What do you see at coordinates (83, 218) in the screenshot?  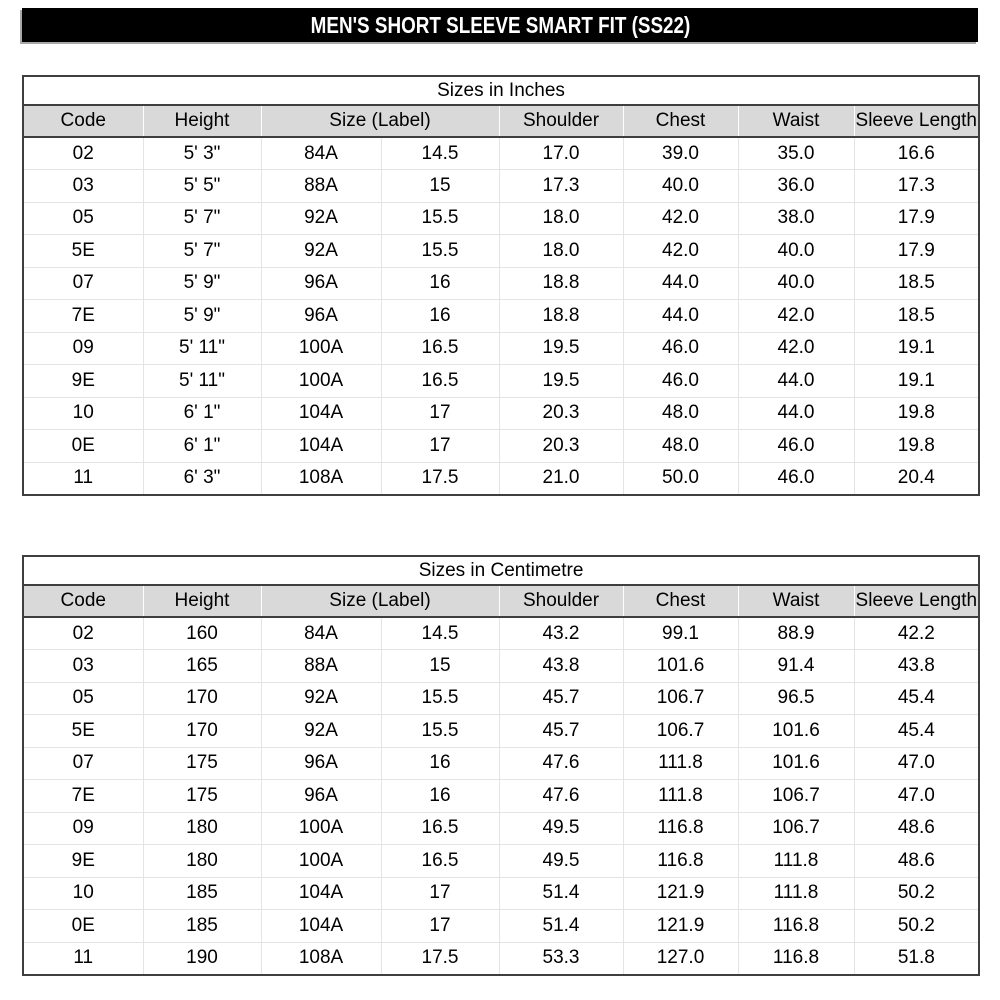 I see `cell: 05` at bounding box center [83, 218].